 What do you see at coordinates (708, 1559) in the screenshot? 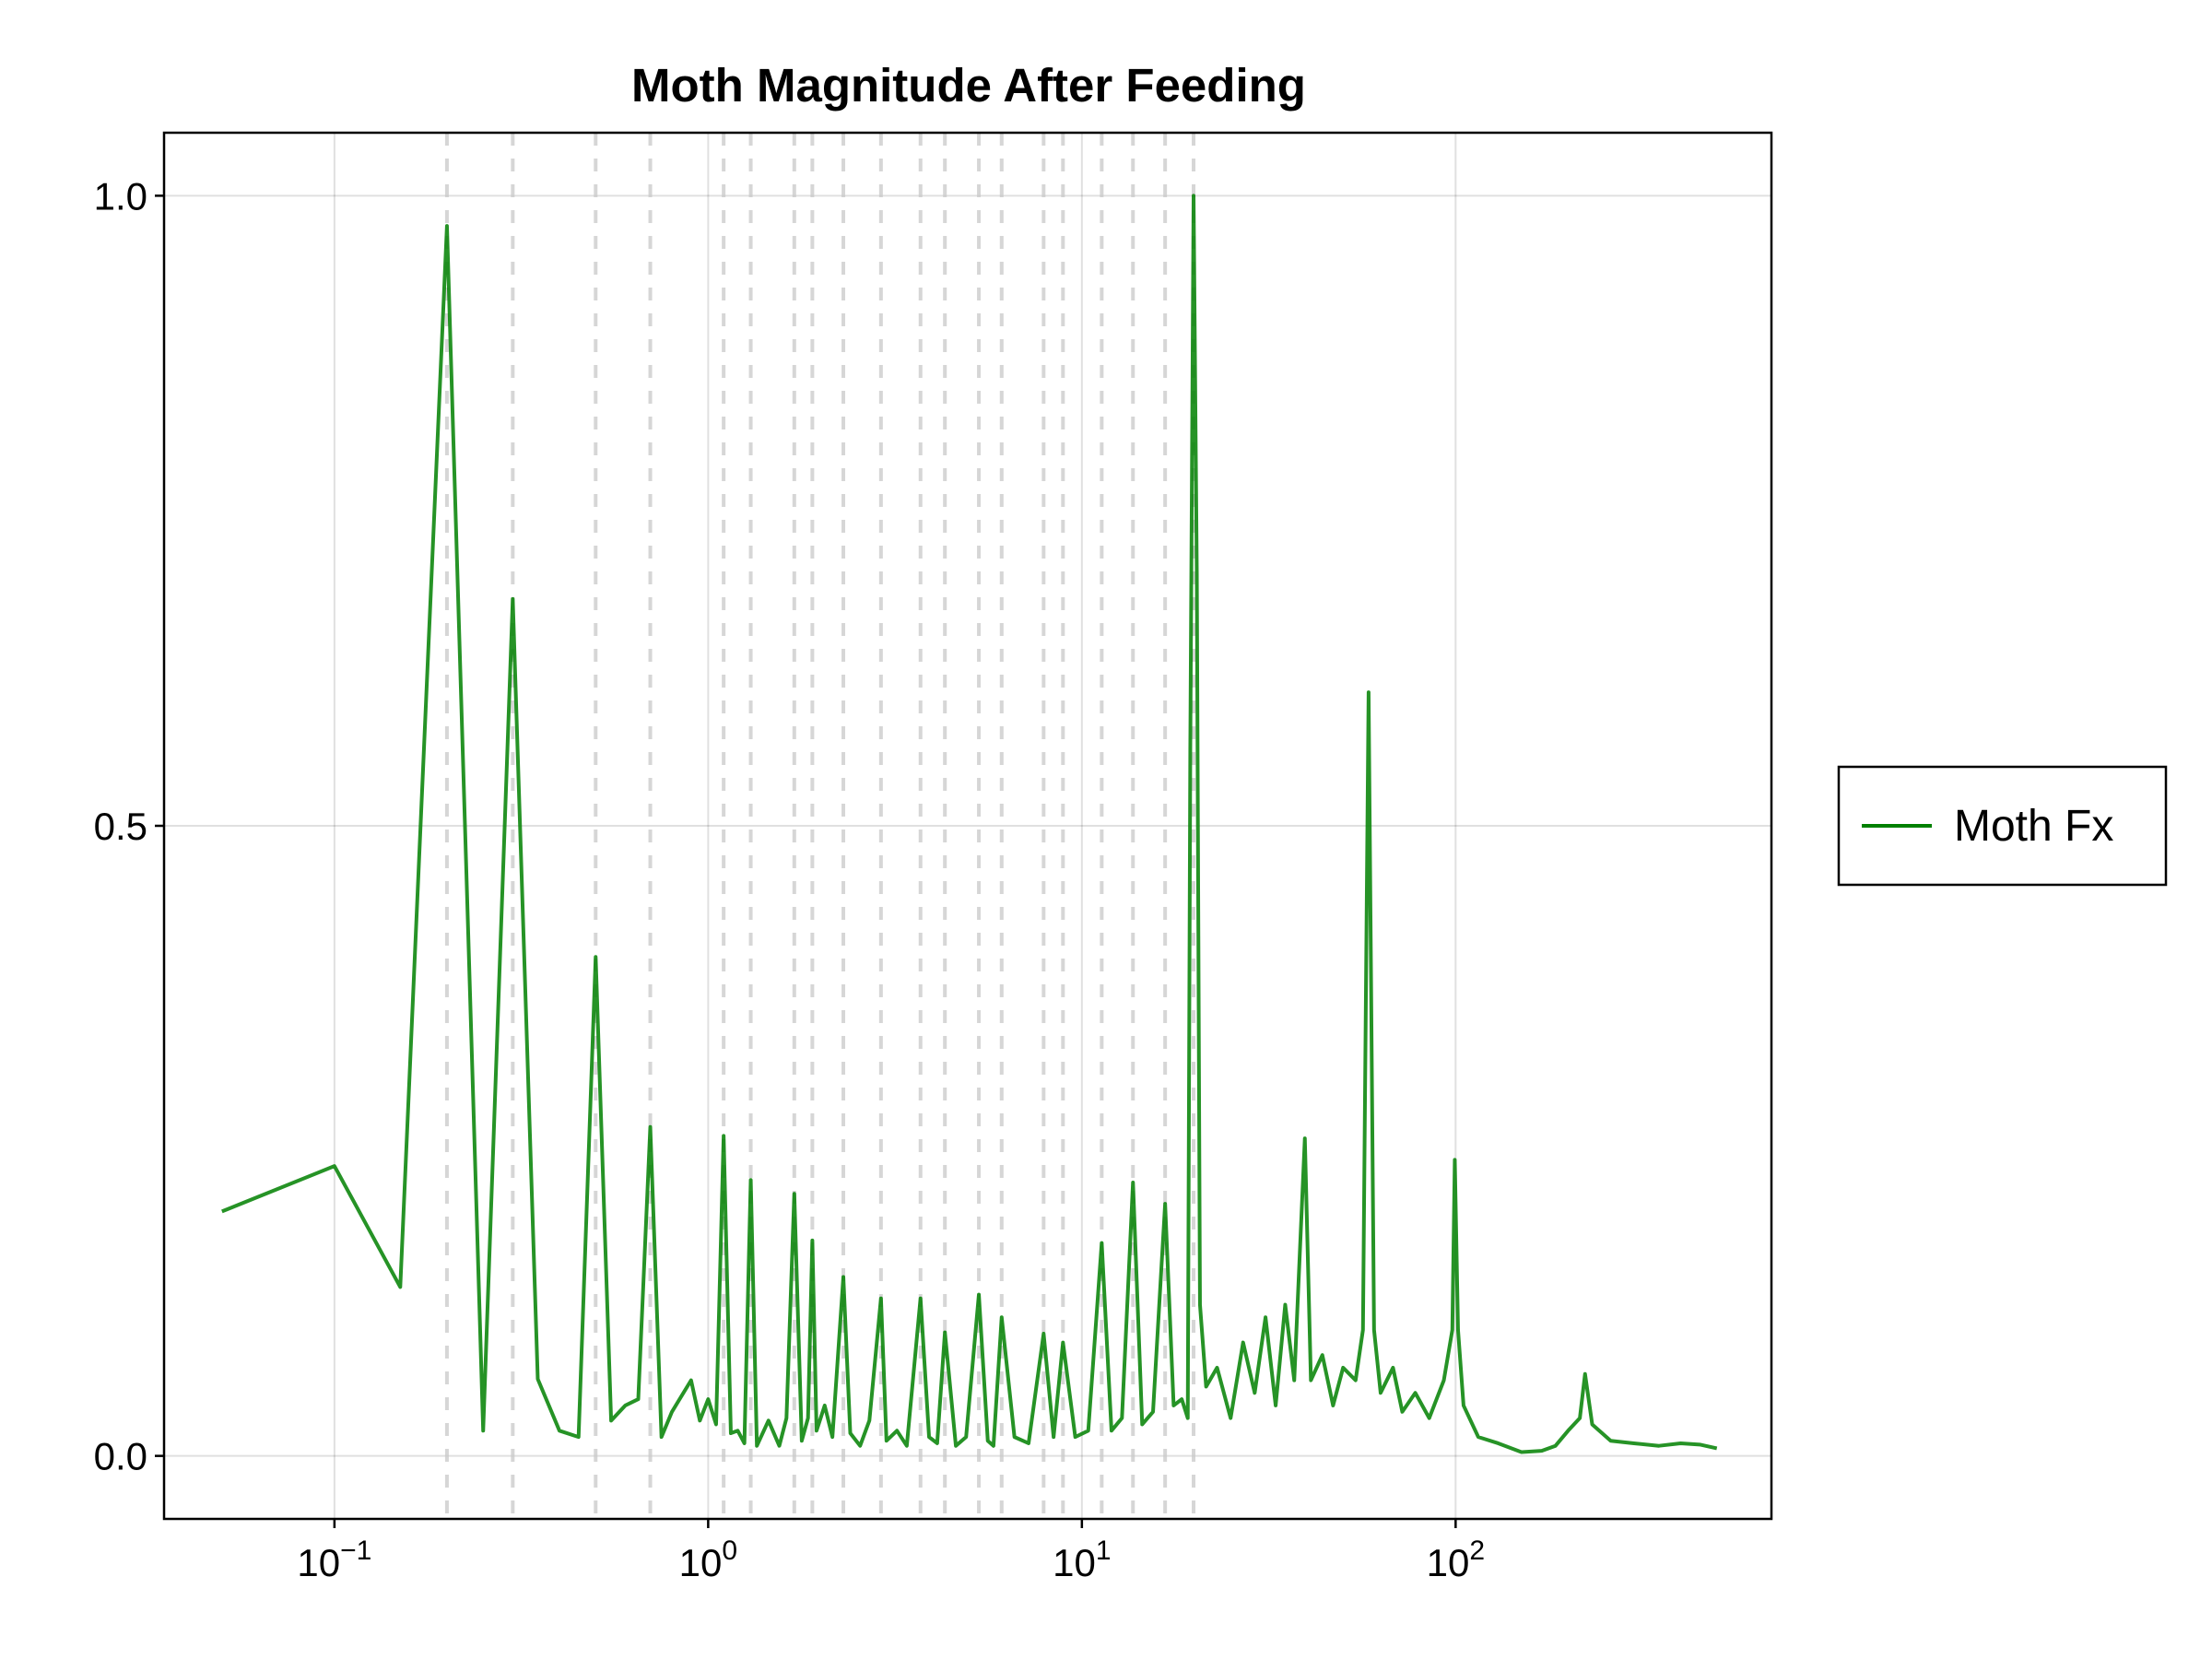
I see `x-tick-label-1: 10⁰` at bounding box center [708, 1559].